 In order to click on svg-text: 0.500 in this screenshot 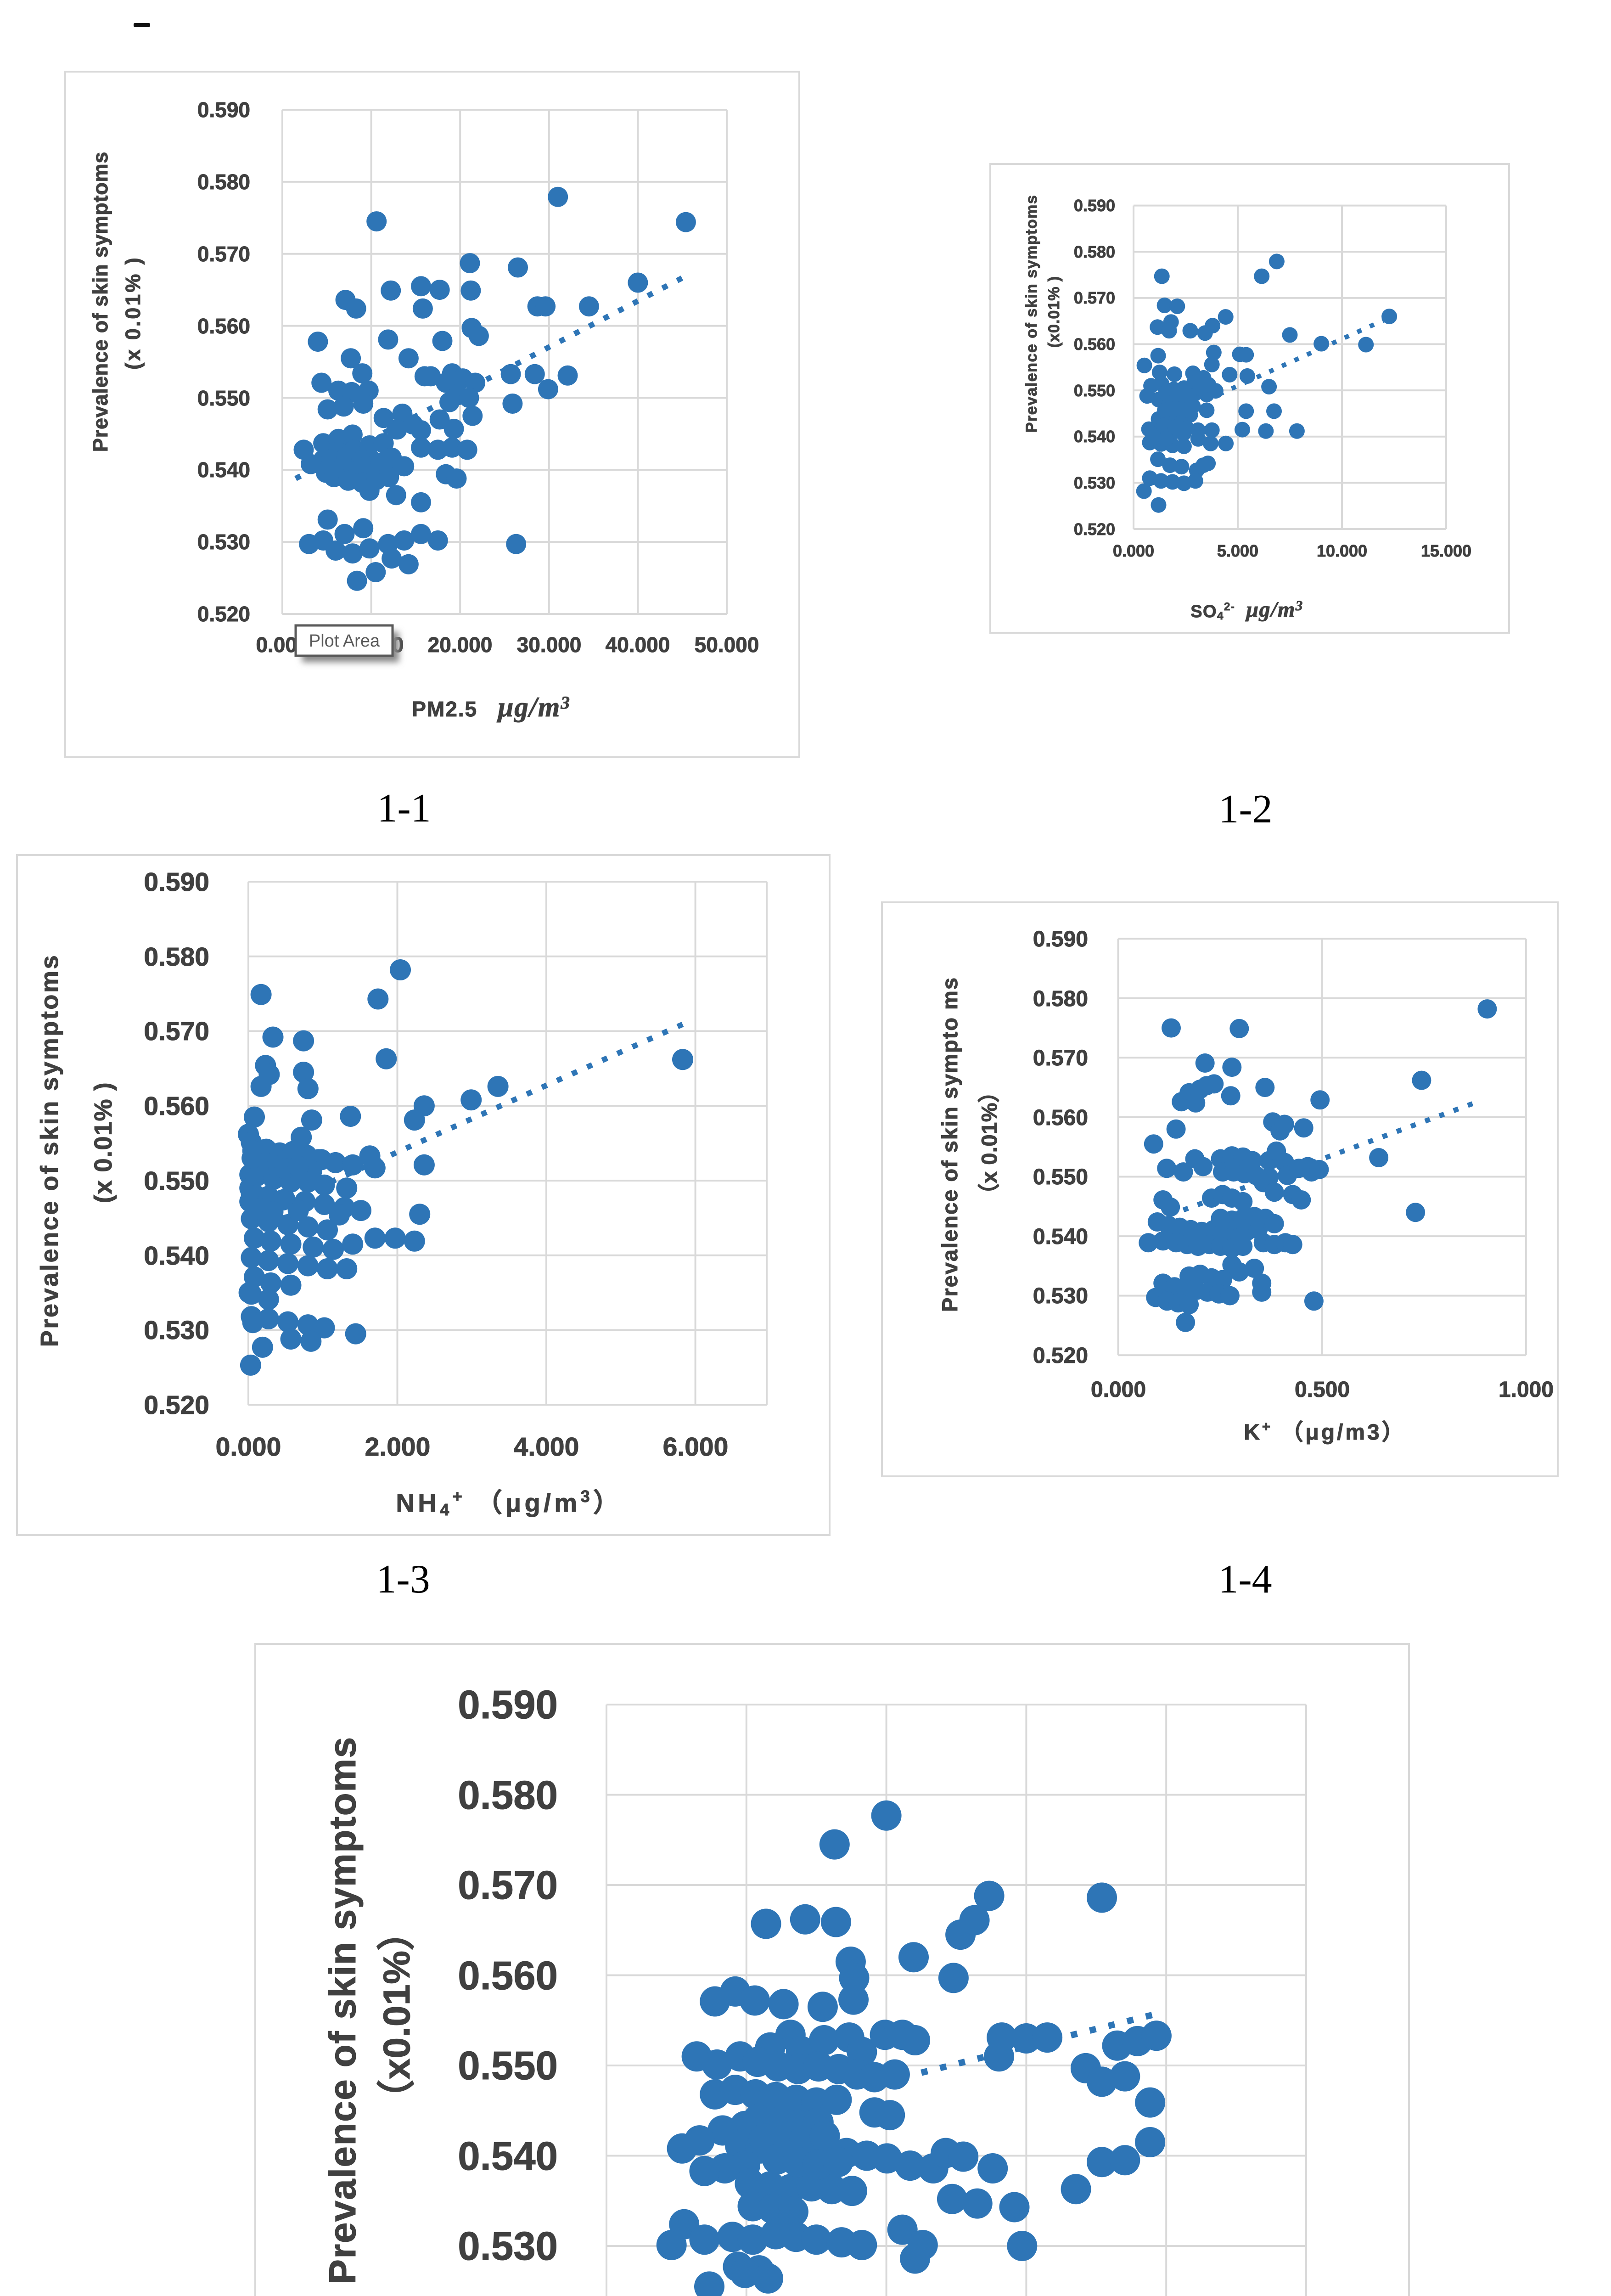, I will do `click(1322, 1390)`.